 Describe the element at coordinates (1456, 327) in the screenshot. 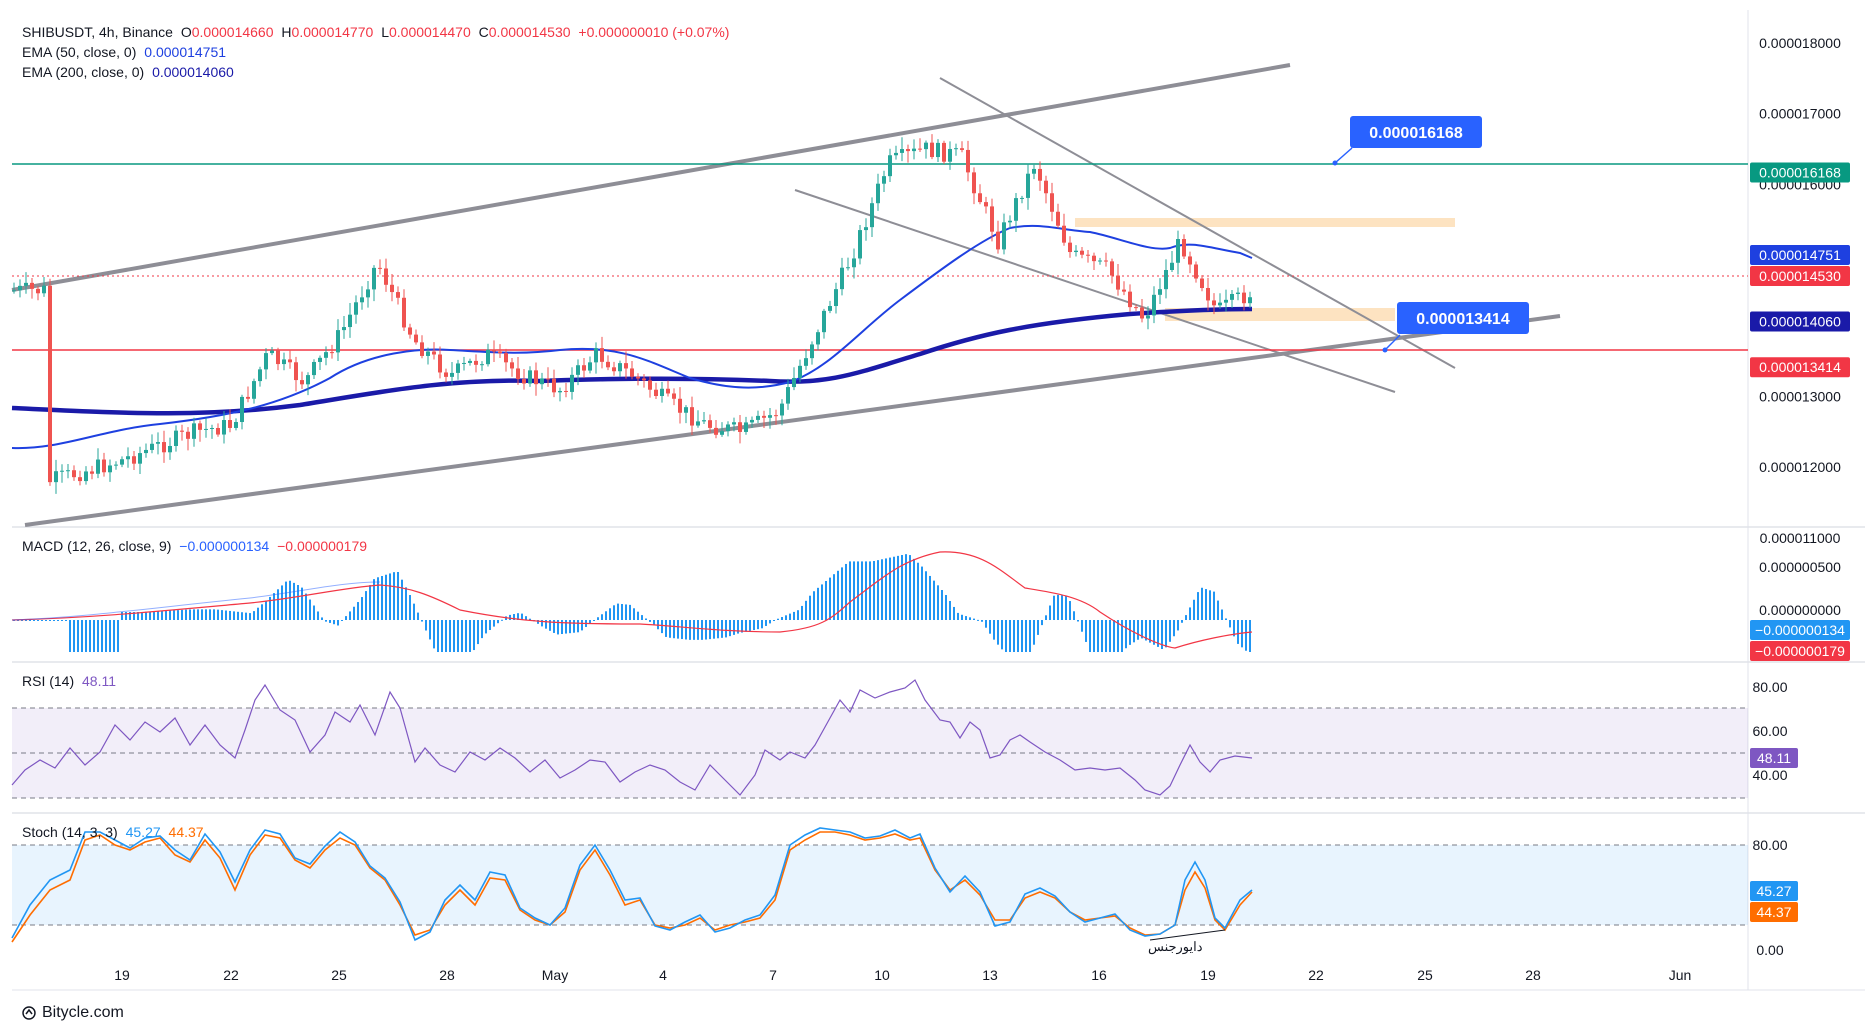

I see `callout-lower: 0.000013414` at that location.